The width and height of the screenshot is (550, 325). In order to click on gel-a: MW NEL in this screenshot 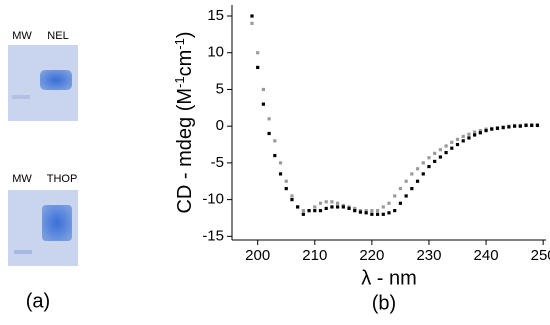, I will do `click(43, 75)`.